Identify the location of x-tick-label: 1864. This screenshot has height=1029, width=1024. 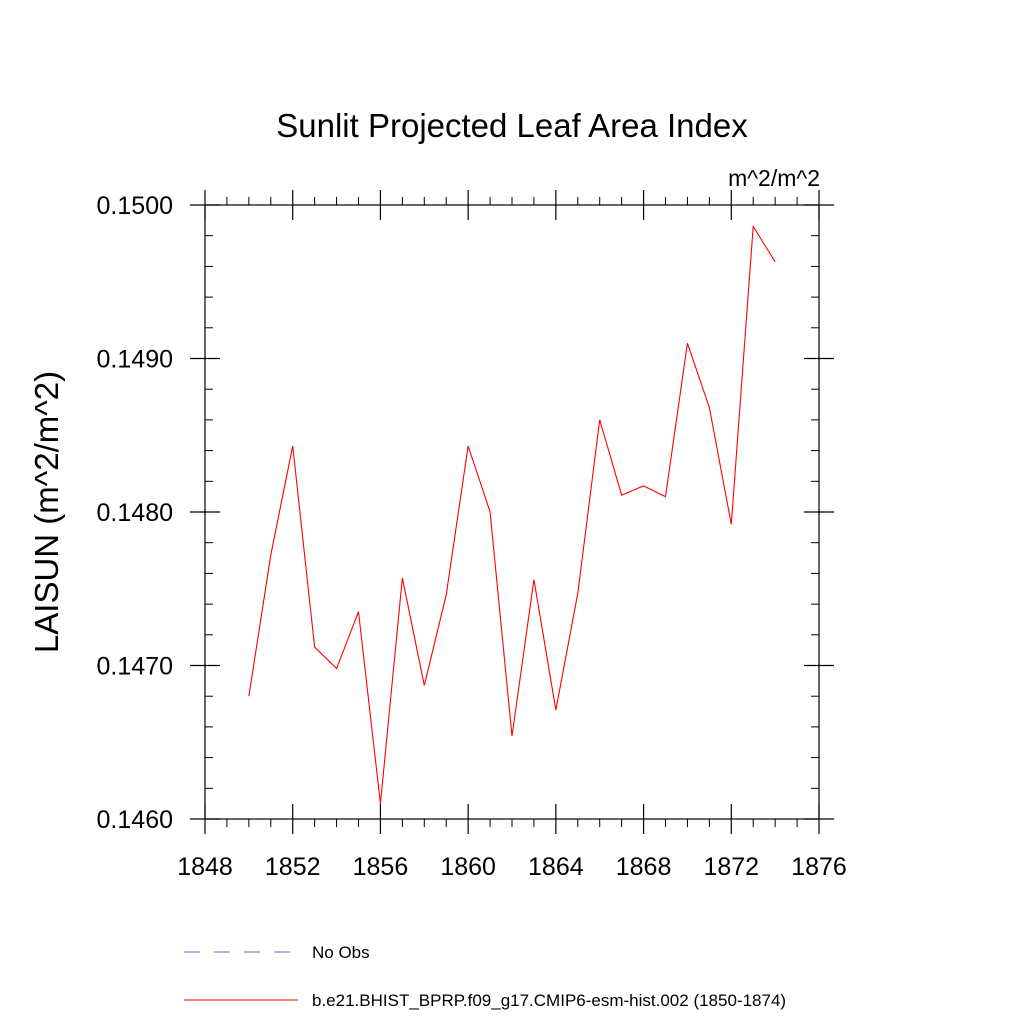
(556, 867).